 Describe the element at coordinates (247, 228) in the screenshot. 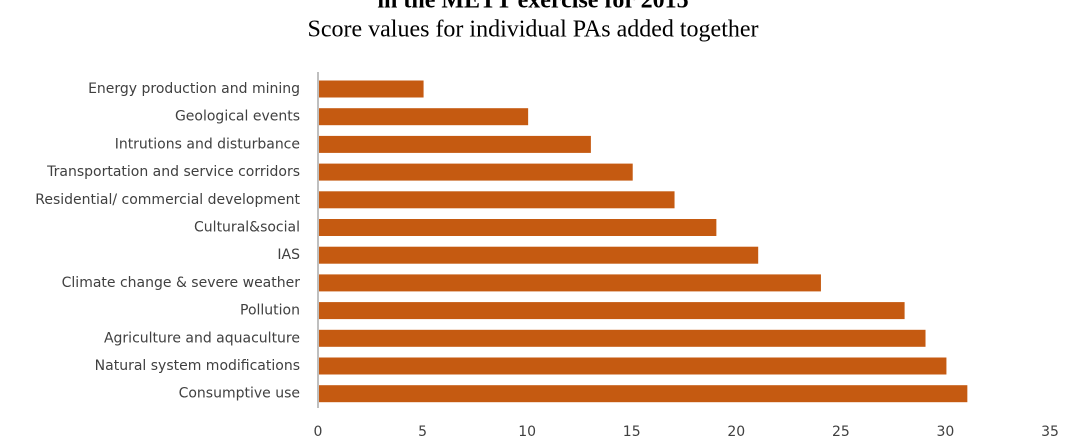

I see `y-tick-label: Cultural&social` at that location.